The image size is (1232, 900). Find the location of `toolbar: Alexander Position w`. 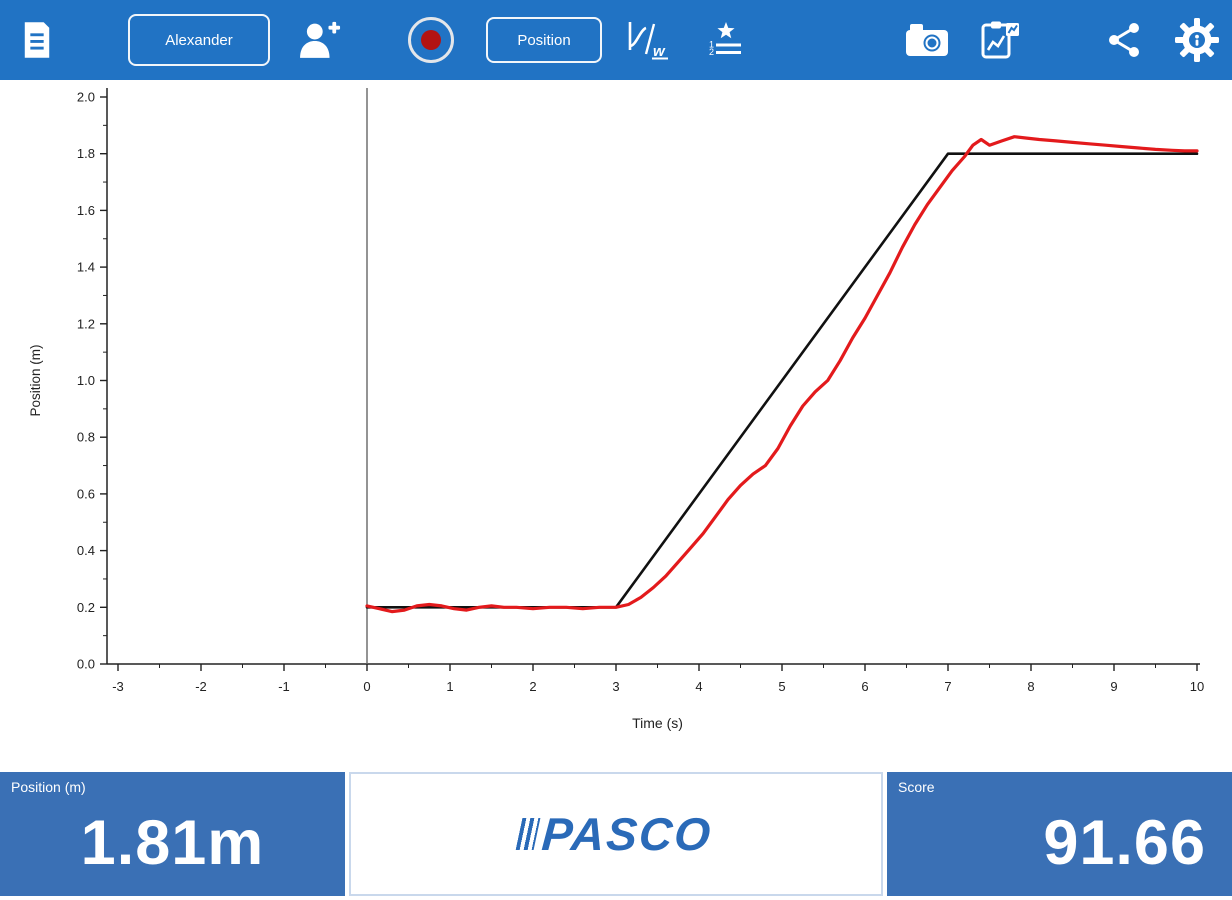

toolbar: Alexander Position w is located at coordinates (616, 40).